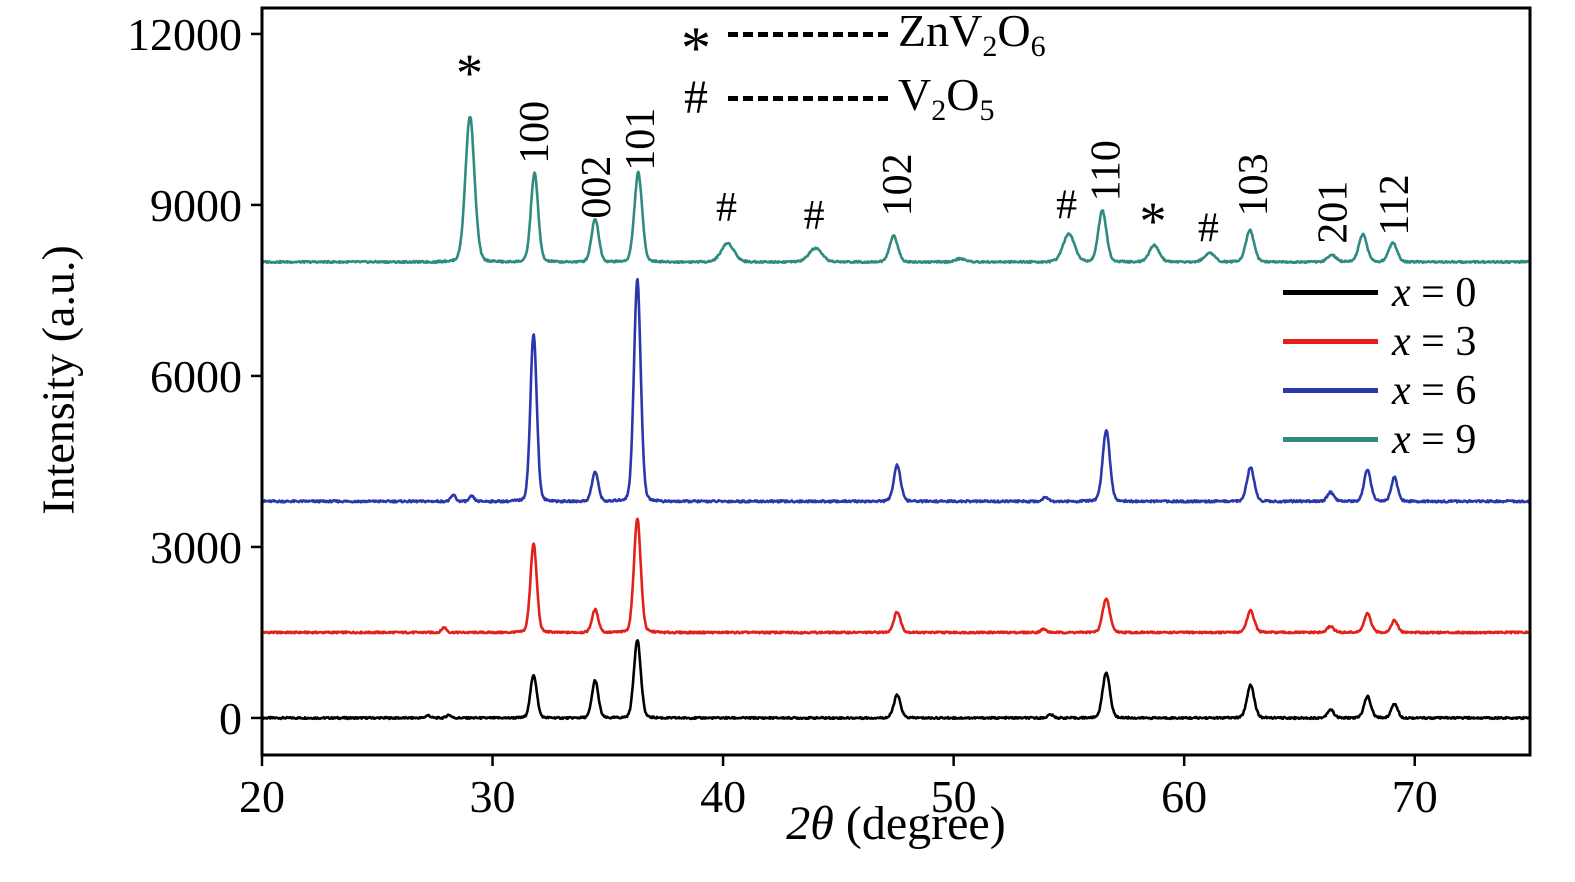 The image size is (1575, 882). I want to click on series-legend-row: x = 6, so click(1379, 390).